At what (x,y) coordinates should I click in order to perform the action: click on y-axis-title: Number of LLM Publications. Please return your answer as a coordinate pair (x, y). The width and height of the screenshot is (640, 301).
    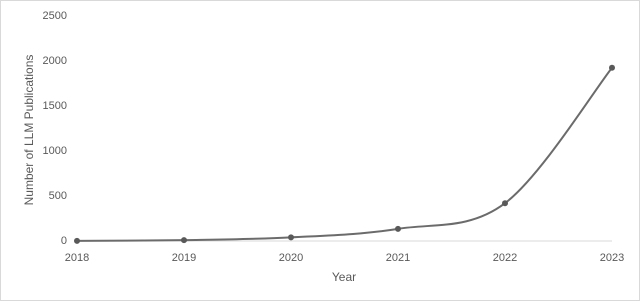
    Looking at the image, I should click on (29, 130).